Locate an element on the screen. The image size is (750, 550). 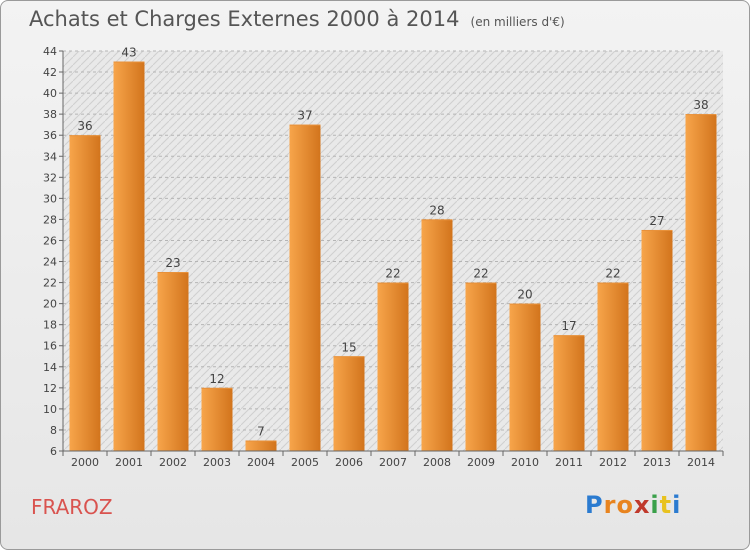
bar-2002 is located at coordinates (173, 361).